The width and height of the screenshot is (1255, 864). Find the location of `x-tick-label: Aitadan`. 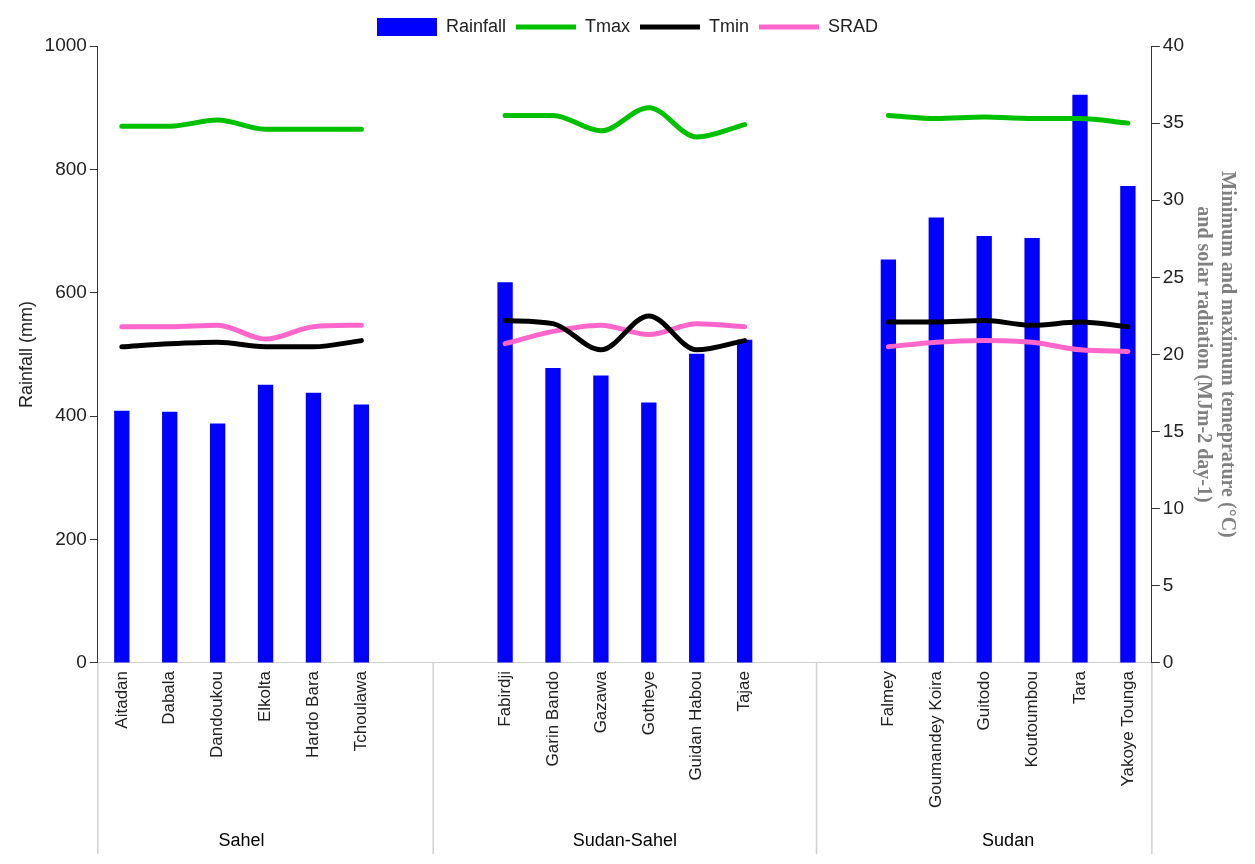

x-tick-label: Aitadan is located at coordinates (121, 699).